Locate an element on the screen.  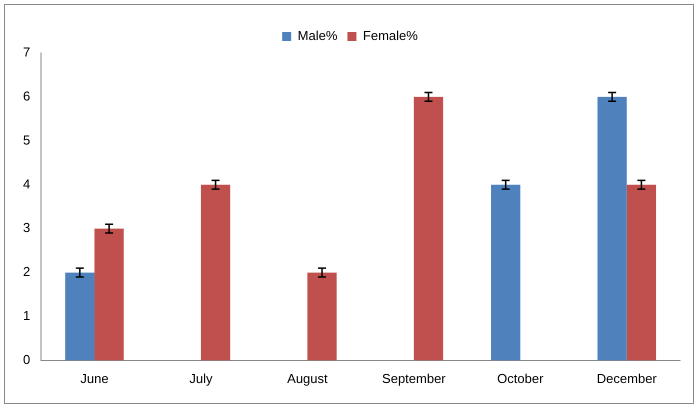
y-tick-label: 7 is located at coordinates (26, 52).